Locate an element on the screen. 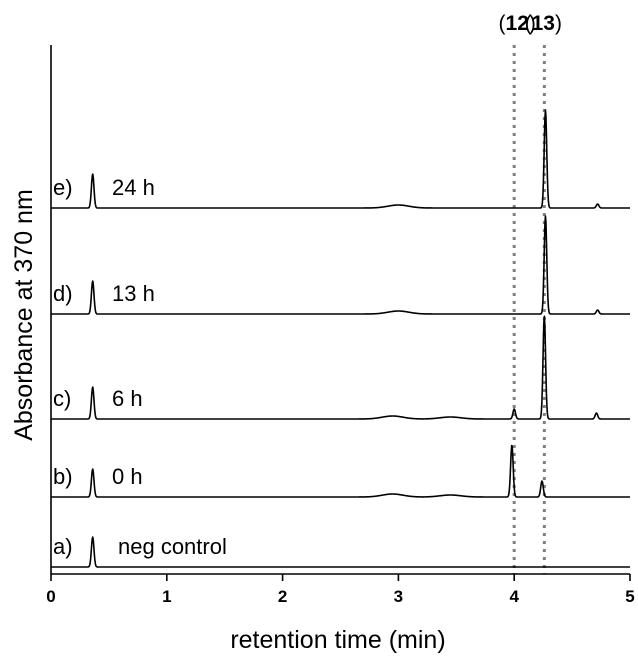  y-axis-title: Absorbance at 370 nm is located at coordinates (24, 315).